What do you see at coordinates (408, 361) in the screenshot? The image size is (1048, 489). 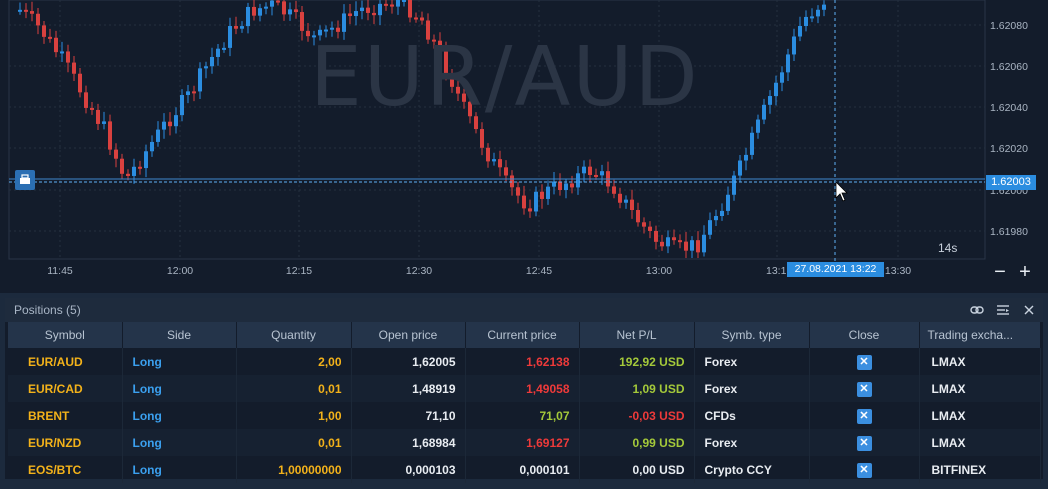 I see `cell-open-price: 1,62005` at bounding box center [408, 361].